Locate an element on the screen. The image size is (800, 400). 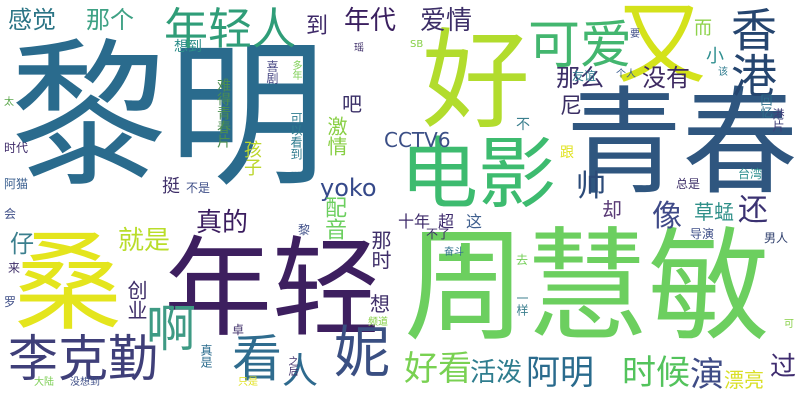
word-xiang2: 想 is located at coordinates (380, 304).